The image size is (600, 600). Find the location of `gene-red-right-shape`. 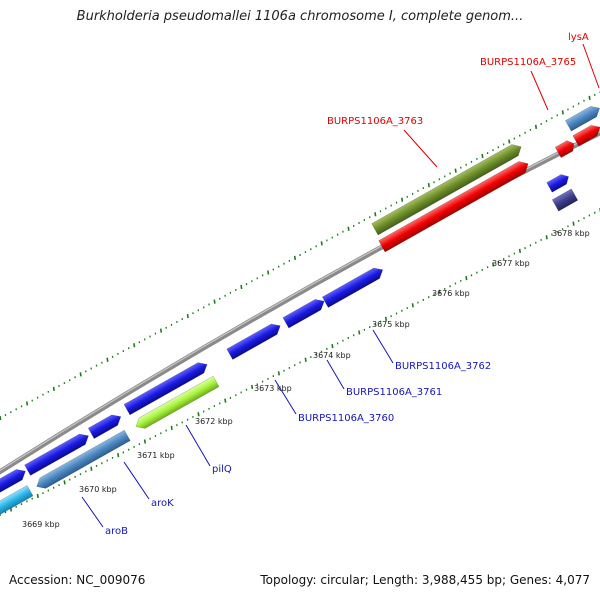

gene-red-right-shape is located at coordinates (586, 136).